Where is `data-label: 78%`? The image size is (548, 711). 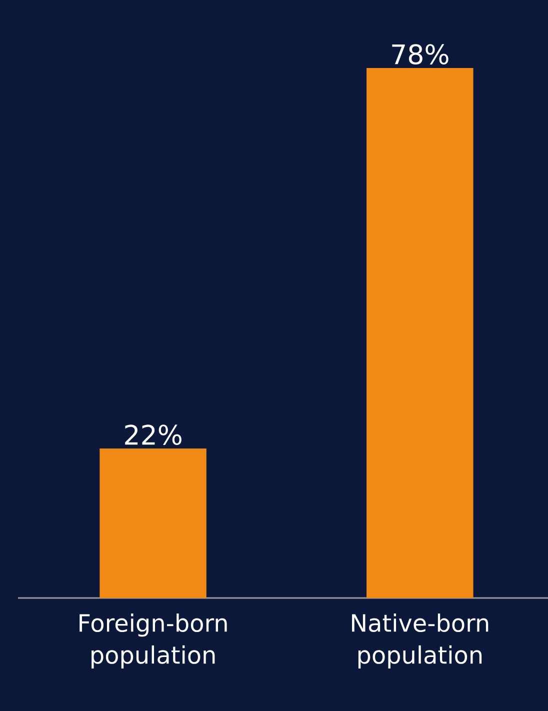
data-label: 78% is located at coordinates (420, 54).